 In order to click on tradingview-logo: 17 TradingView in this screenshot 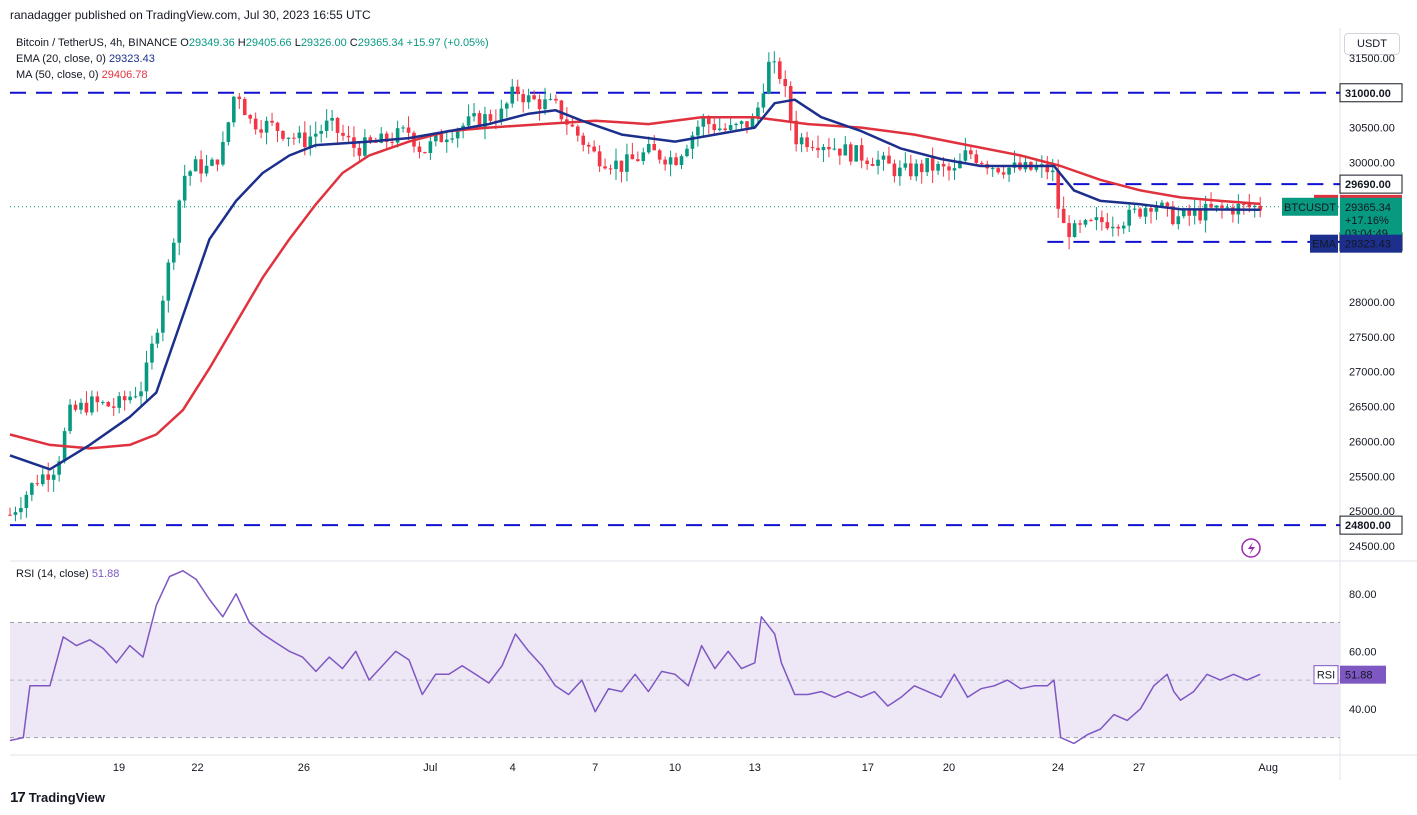, I will do `click(57, 797)`.